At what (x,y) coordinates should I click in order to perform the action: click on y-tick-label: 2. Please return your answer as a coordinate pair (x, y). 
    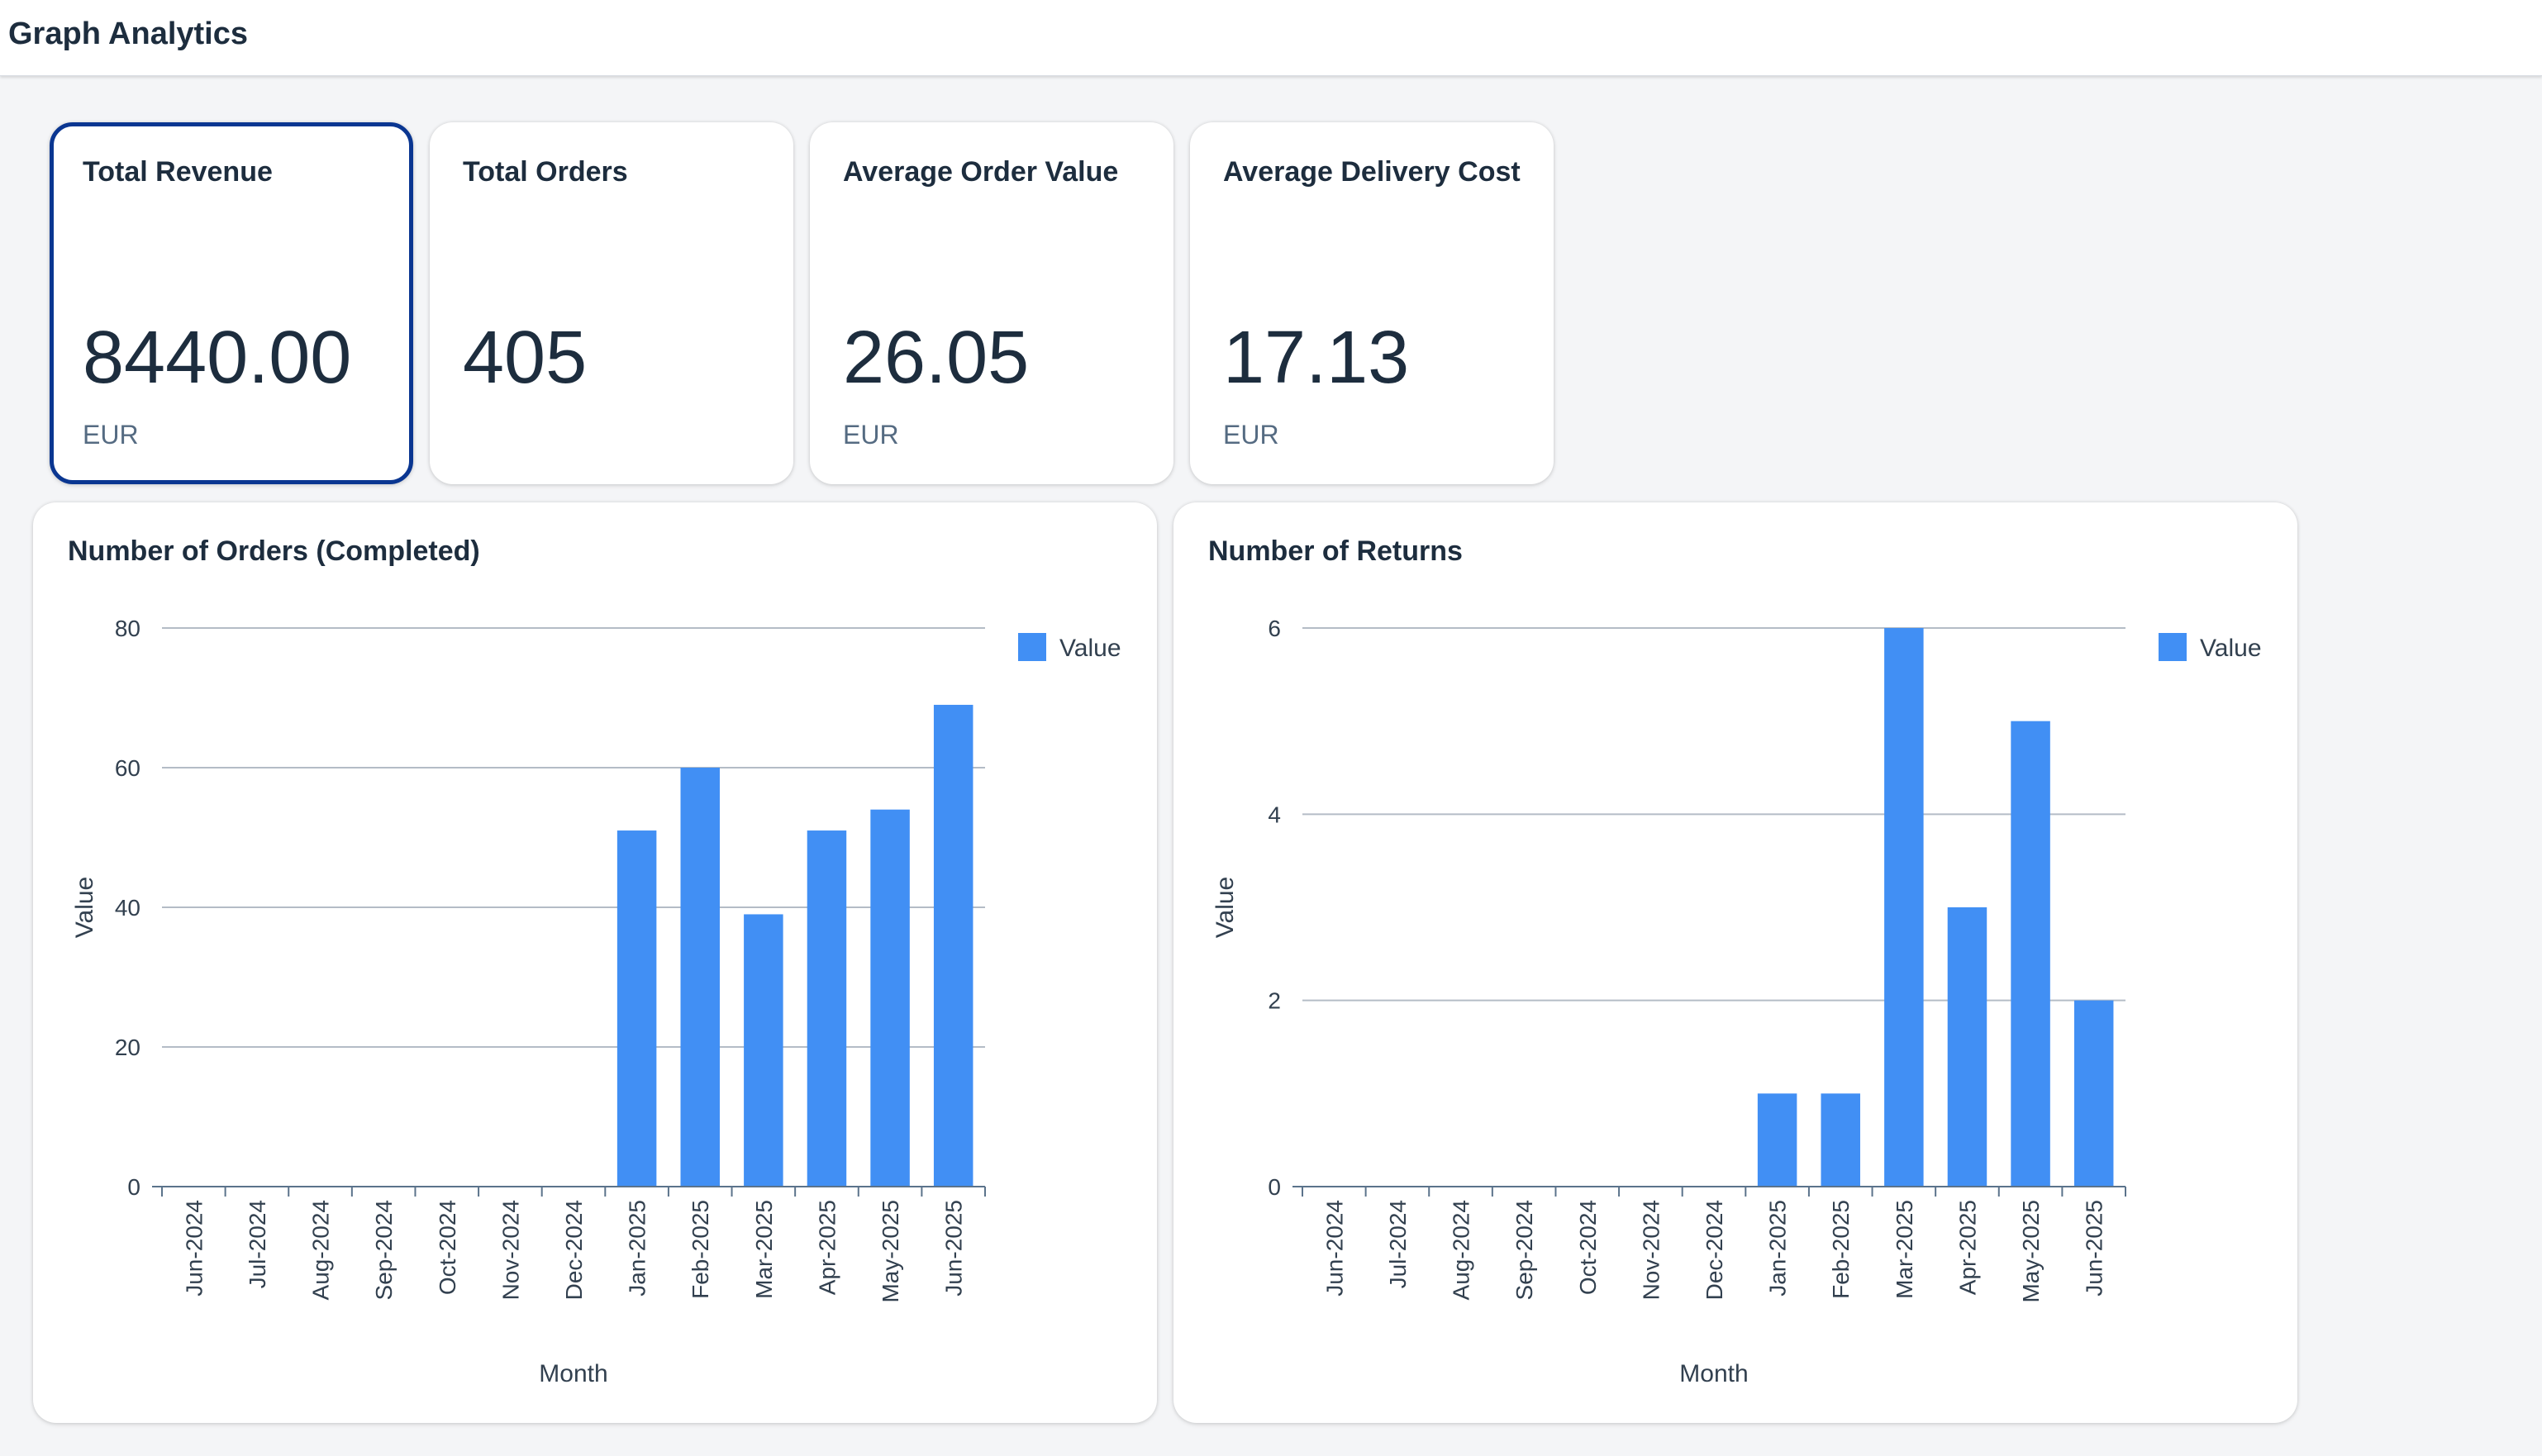
    Looking at the image, I should click on (1274, 1001).